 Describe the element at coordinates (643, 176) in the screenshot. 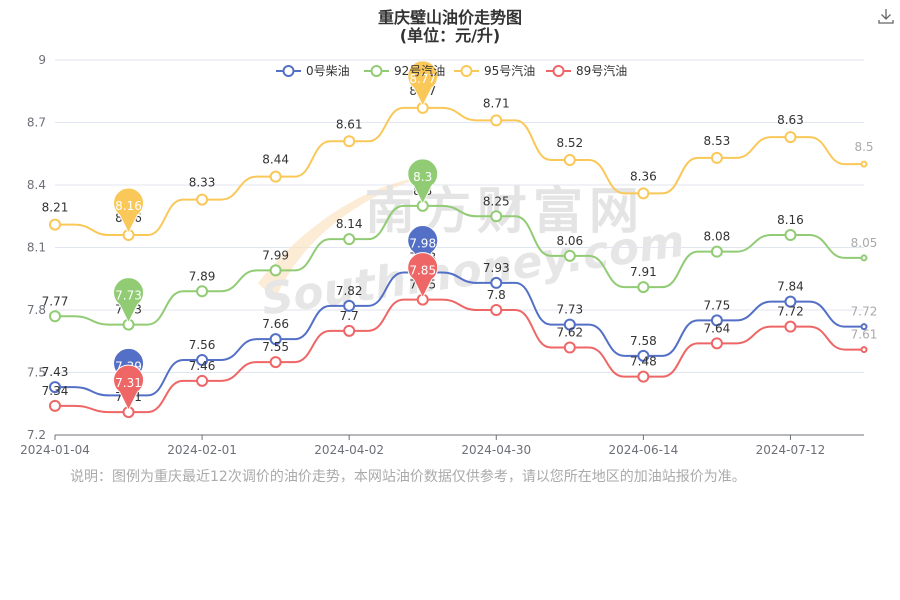

I see `data-label: 8.36` at that location.